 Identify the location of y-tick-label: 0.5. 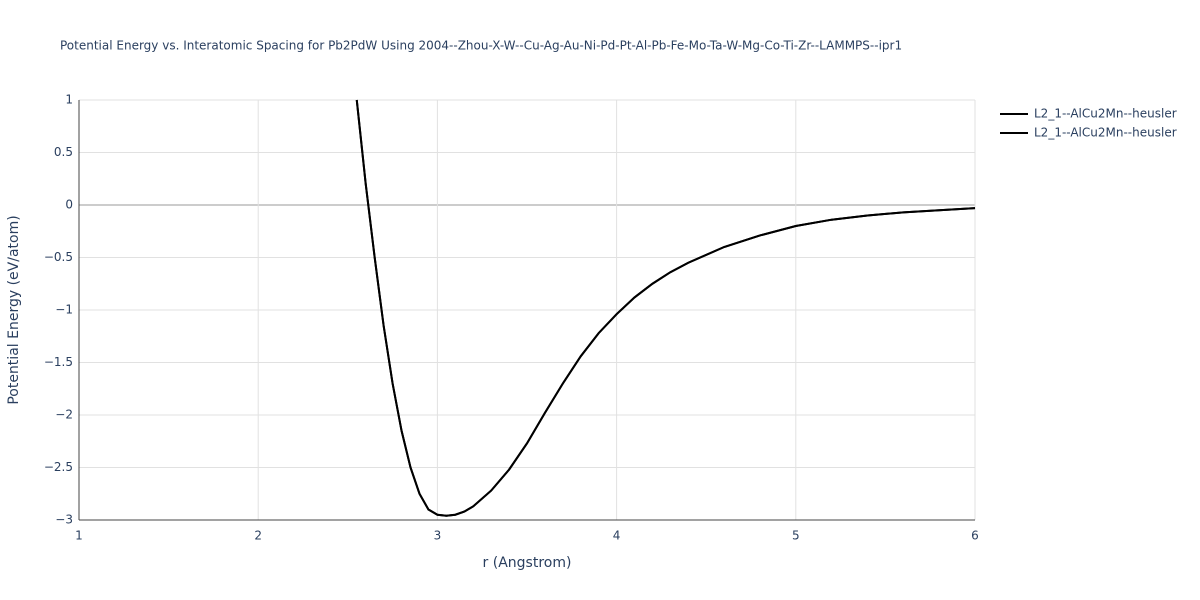
(63, 152).